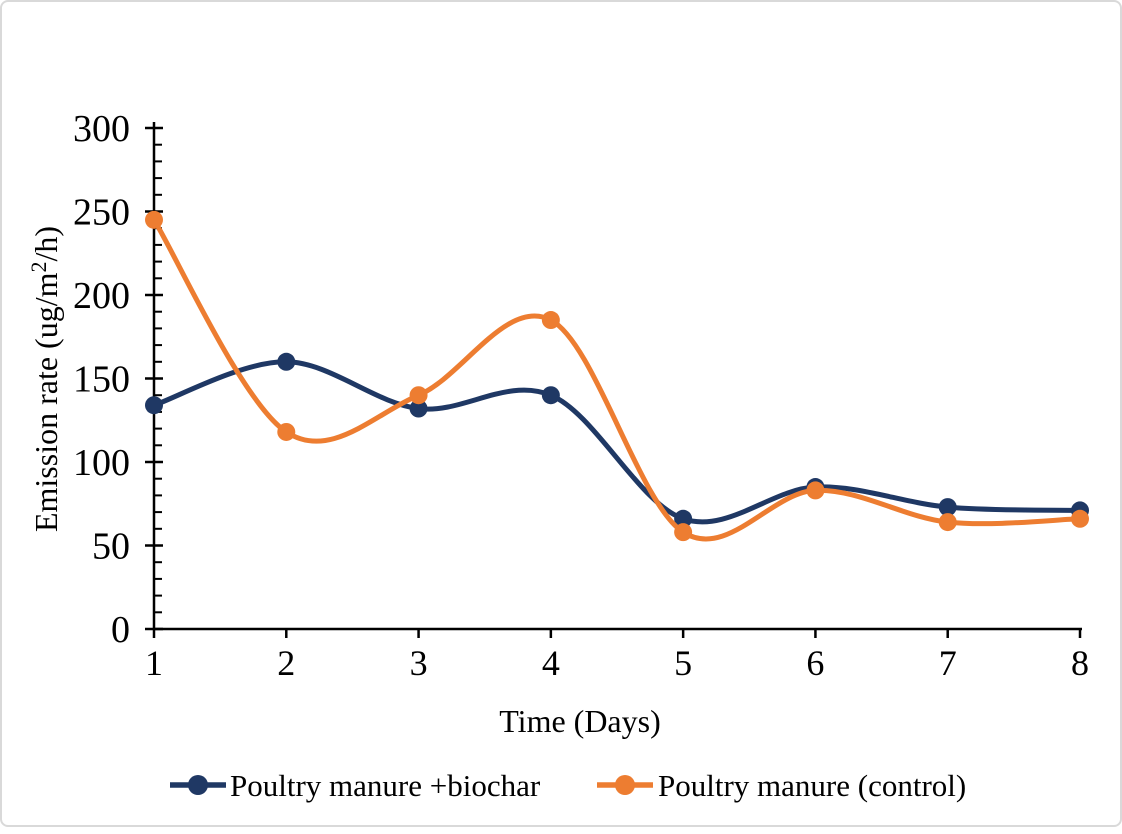 Image resolution: width=1122 pixels, height=834 pixels. I want to click on y-tick-label: 200, so click(101, 296).